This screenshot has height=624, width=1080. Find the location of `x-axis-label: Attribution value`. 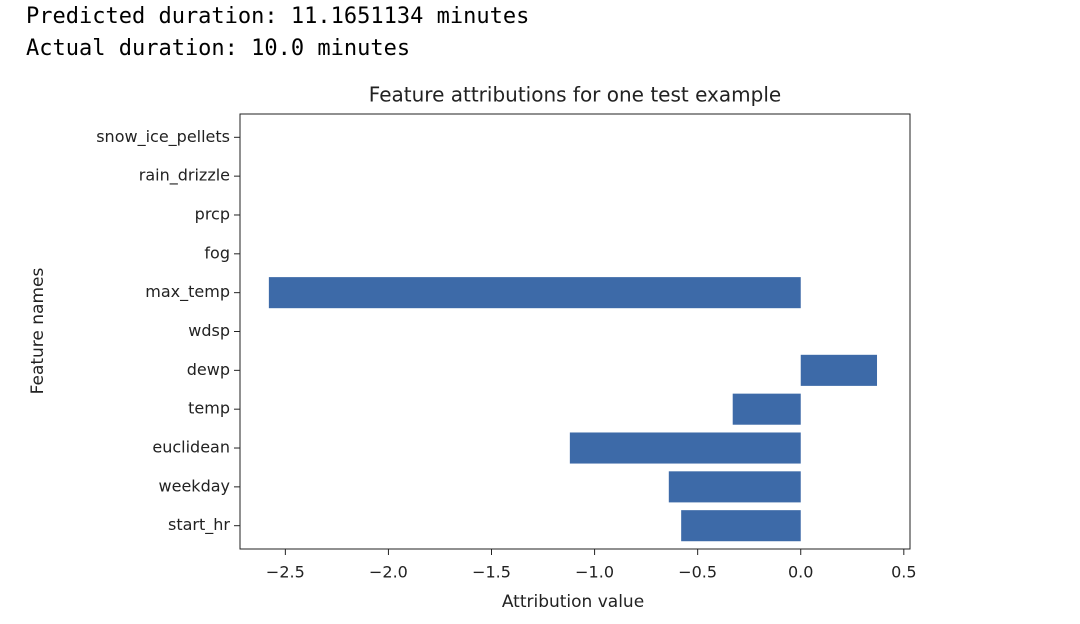

x-axis-label: Attribution value is located at coordinates (573, 602).